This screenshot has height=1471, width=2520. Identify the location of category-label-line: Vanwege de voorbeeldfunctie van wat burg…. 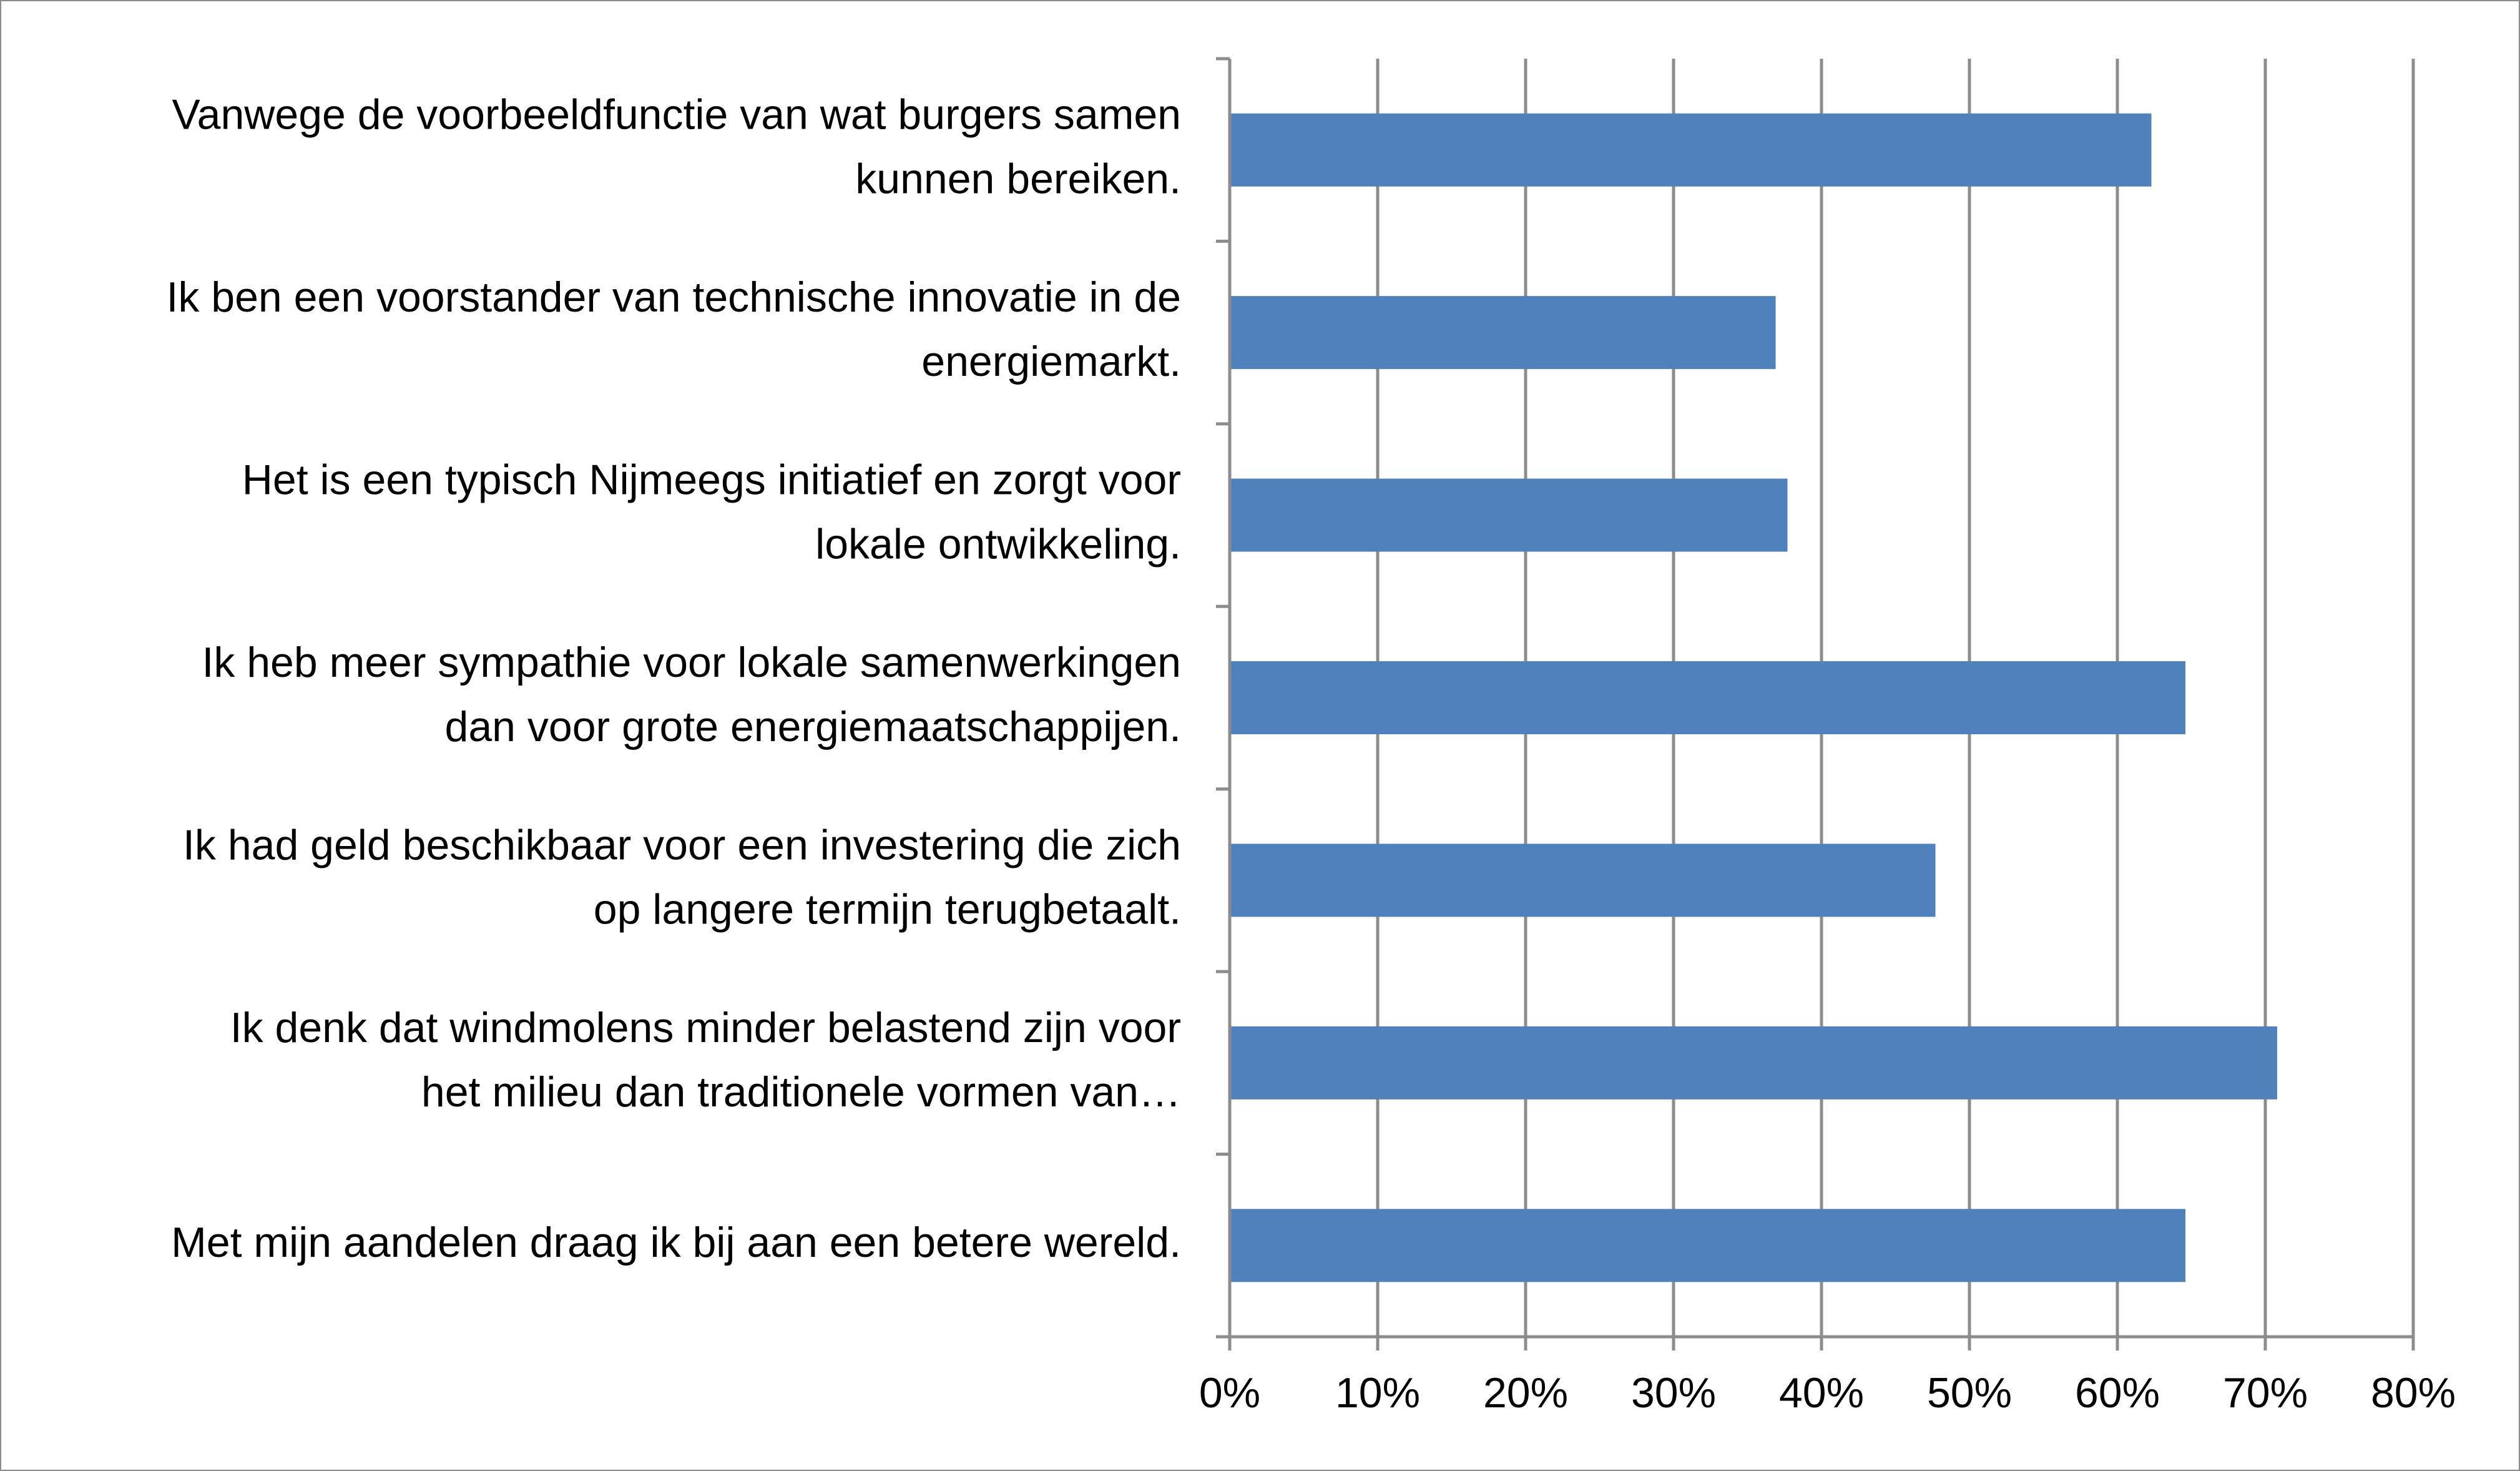
(676, 115).